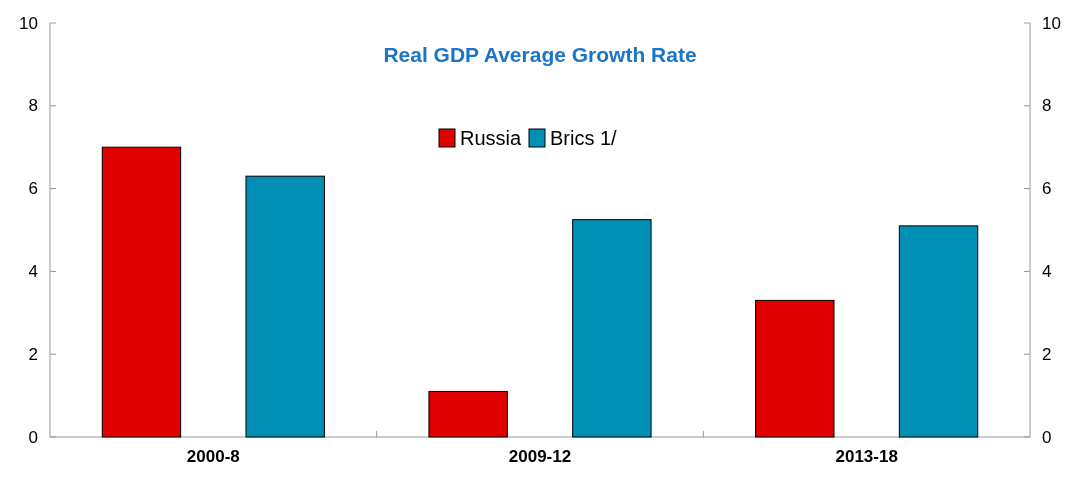 The image size is (1075, 477). Describe the element at coordinates (1047, 271) in the screenshot. I see `y2-tick-label: 4` at that location.